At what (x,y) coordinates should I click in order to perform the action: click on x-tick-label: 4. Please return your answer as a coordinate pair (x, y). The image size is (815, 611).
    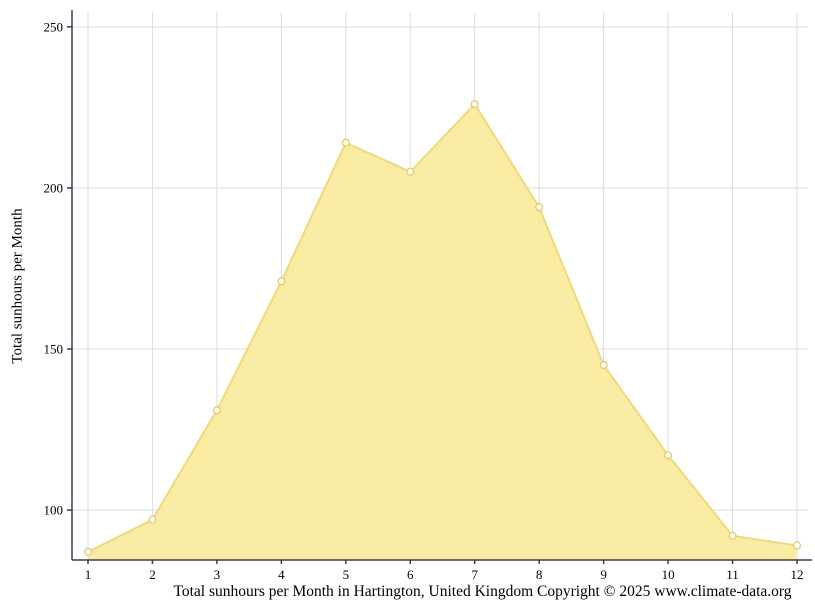
    Looking at the image, I should click on (281, 574).